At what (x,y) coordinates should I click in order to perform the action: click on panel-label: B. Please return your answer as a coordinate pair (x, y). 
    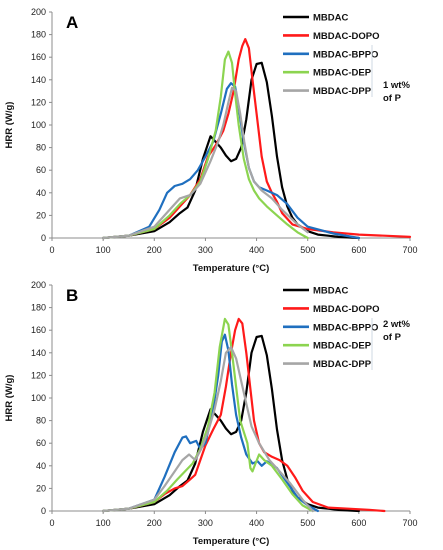
    Looking at the image, I should click on (72, 295).